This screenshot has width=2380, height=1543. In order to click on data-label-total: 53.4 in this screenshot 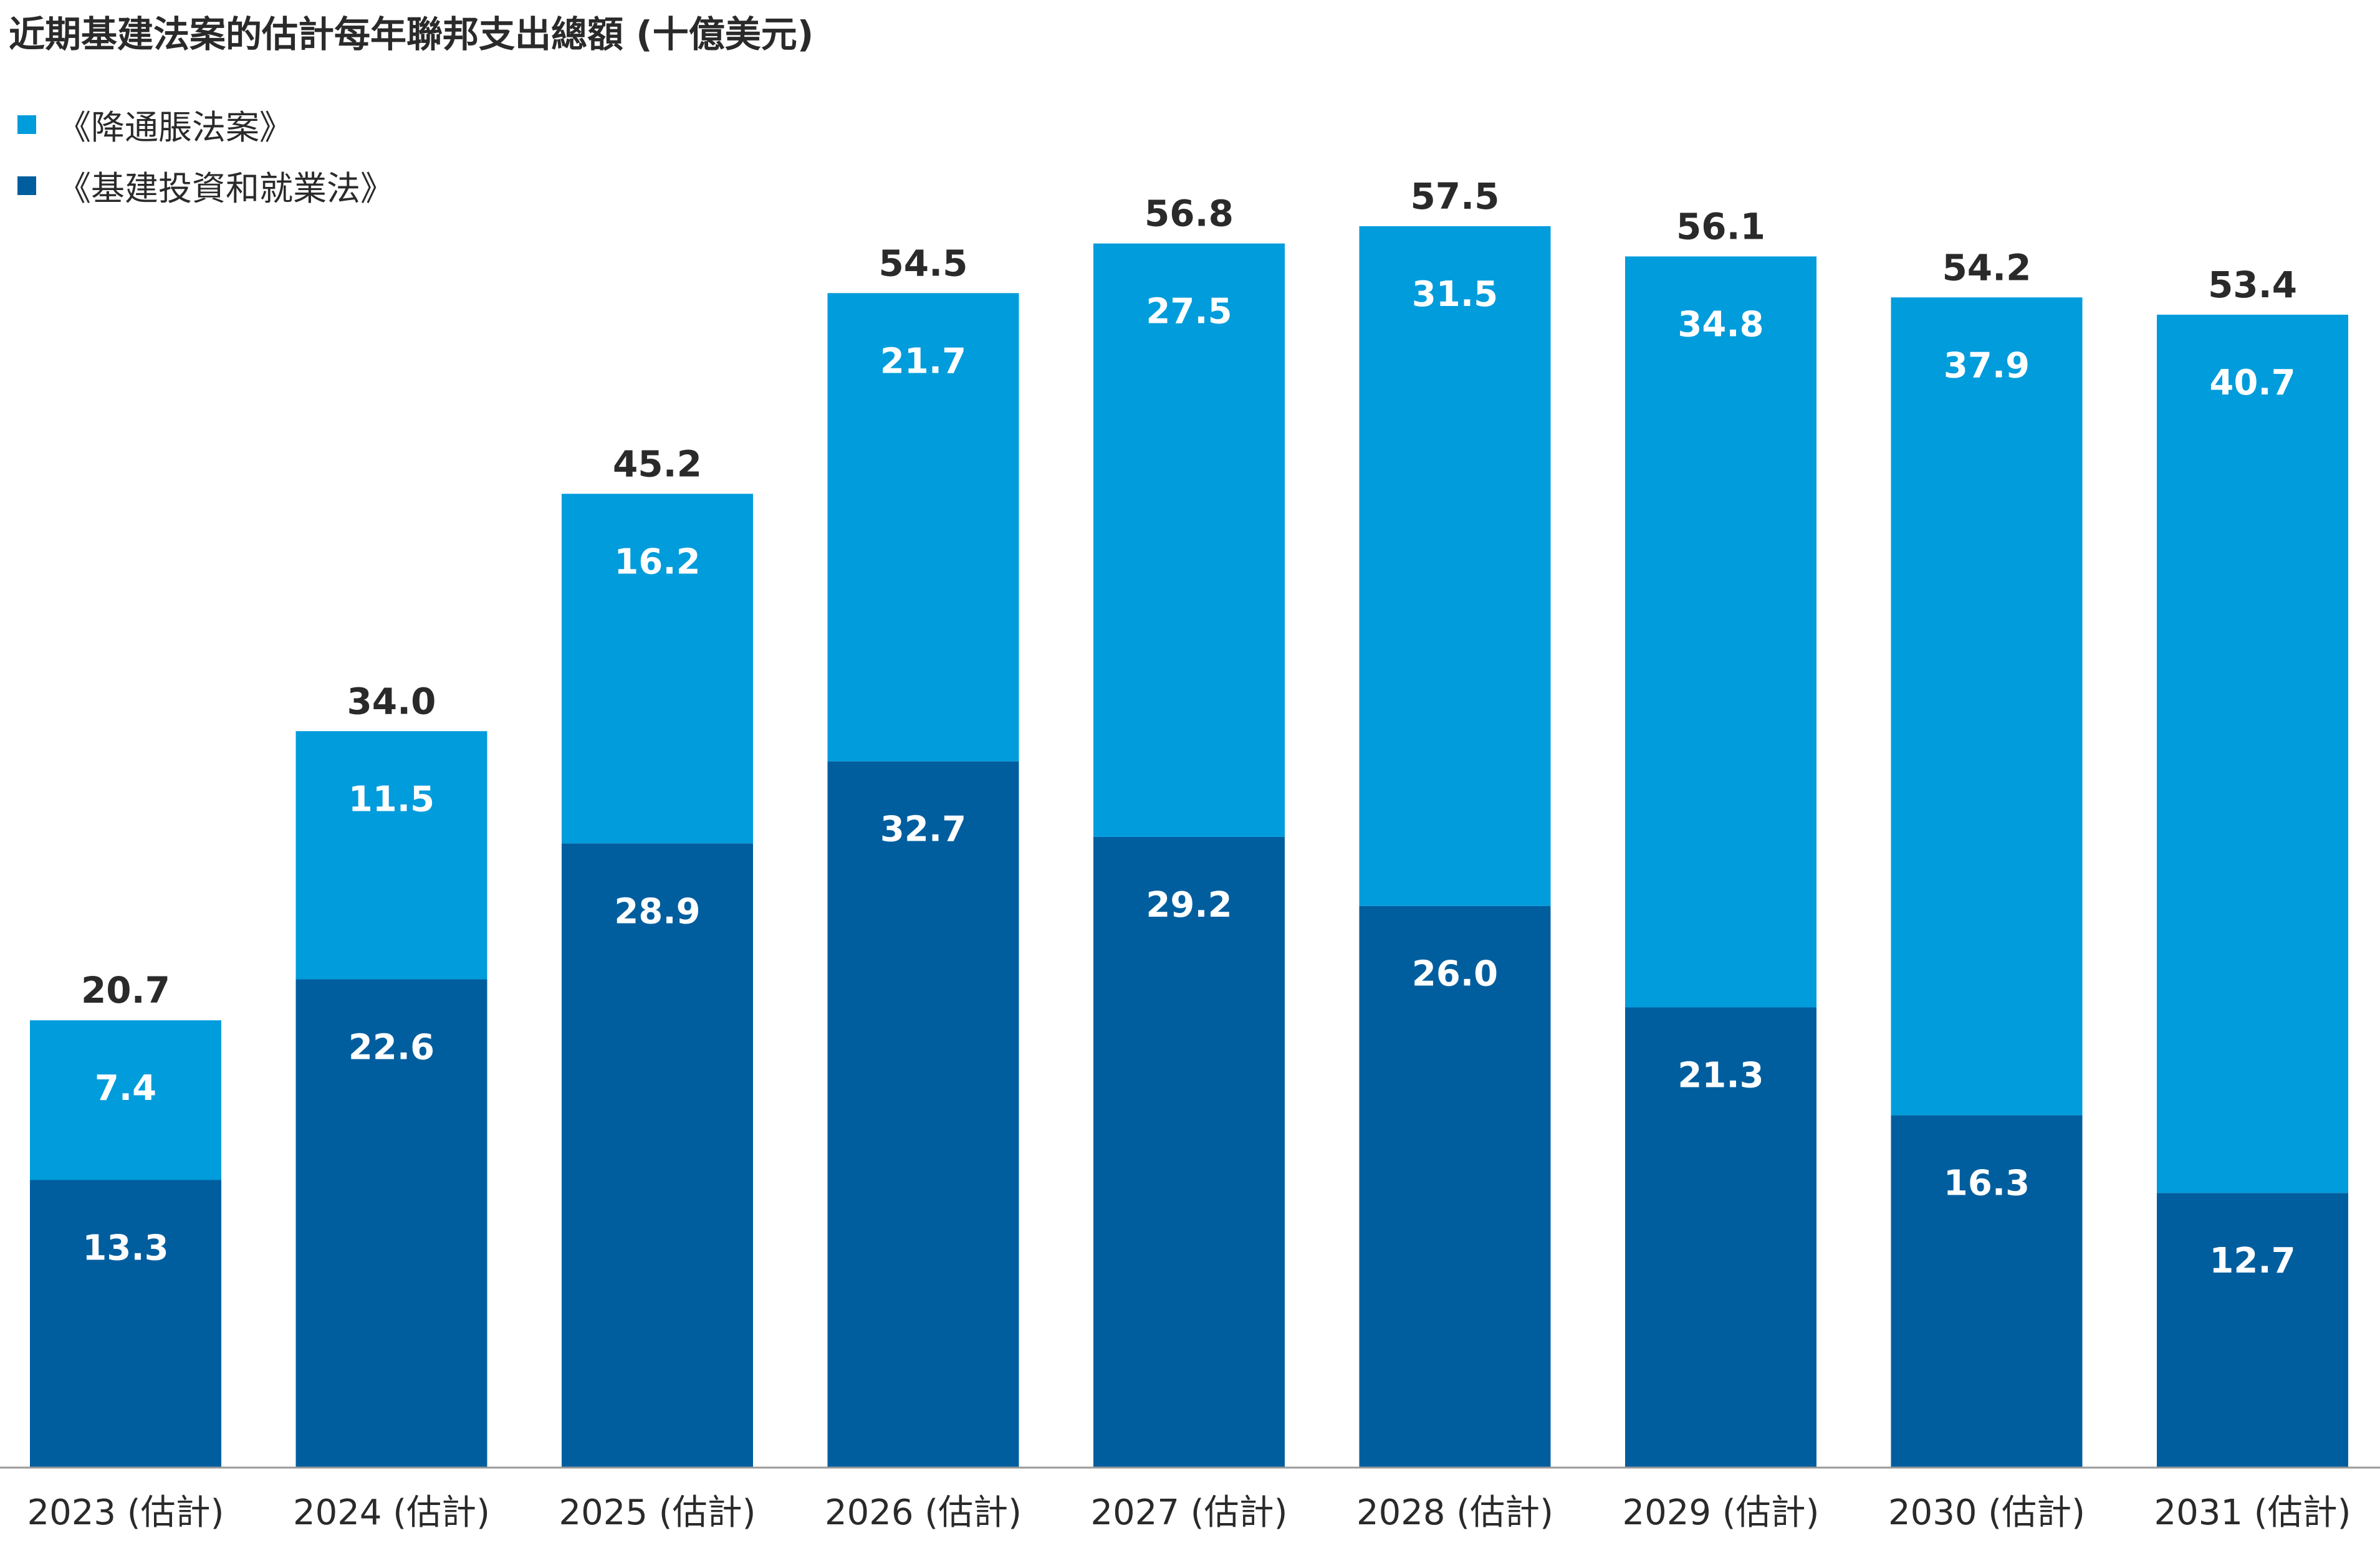, I will do `click(2252, 285)`.